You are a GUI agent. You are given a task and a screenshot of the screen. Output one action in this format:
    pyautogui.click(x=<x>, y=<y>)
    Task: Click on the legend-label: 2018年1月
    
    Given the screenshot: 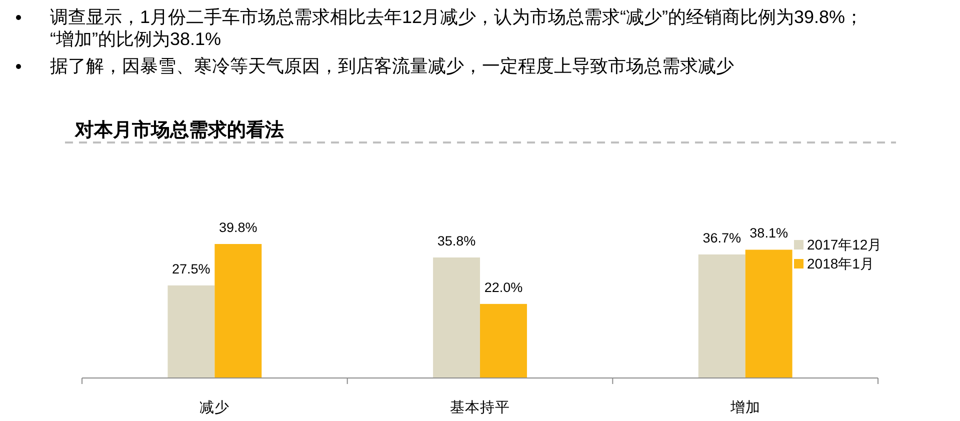 What is the action you would take?
    pyautogui.click(x=840, y=264)
    